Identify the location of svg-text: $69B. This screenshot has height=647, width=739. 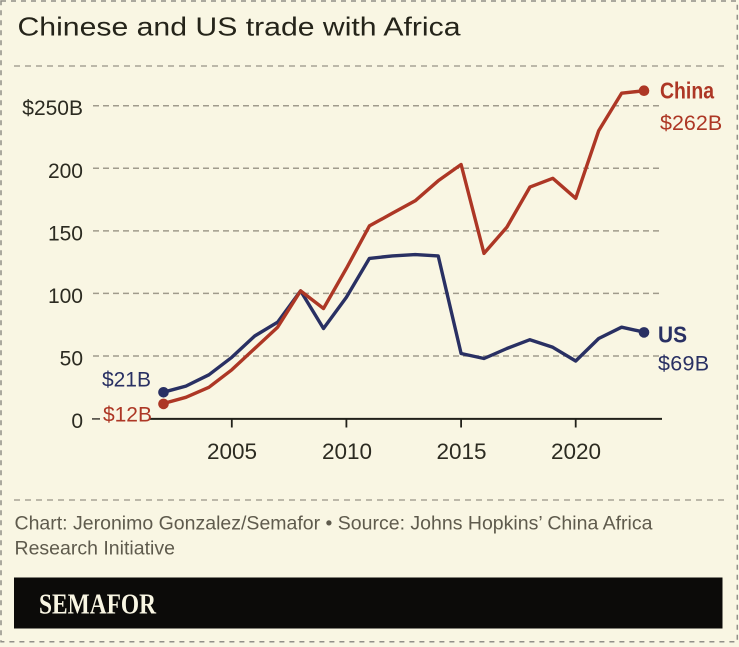
(683, 363).